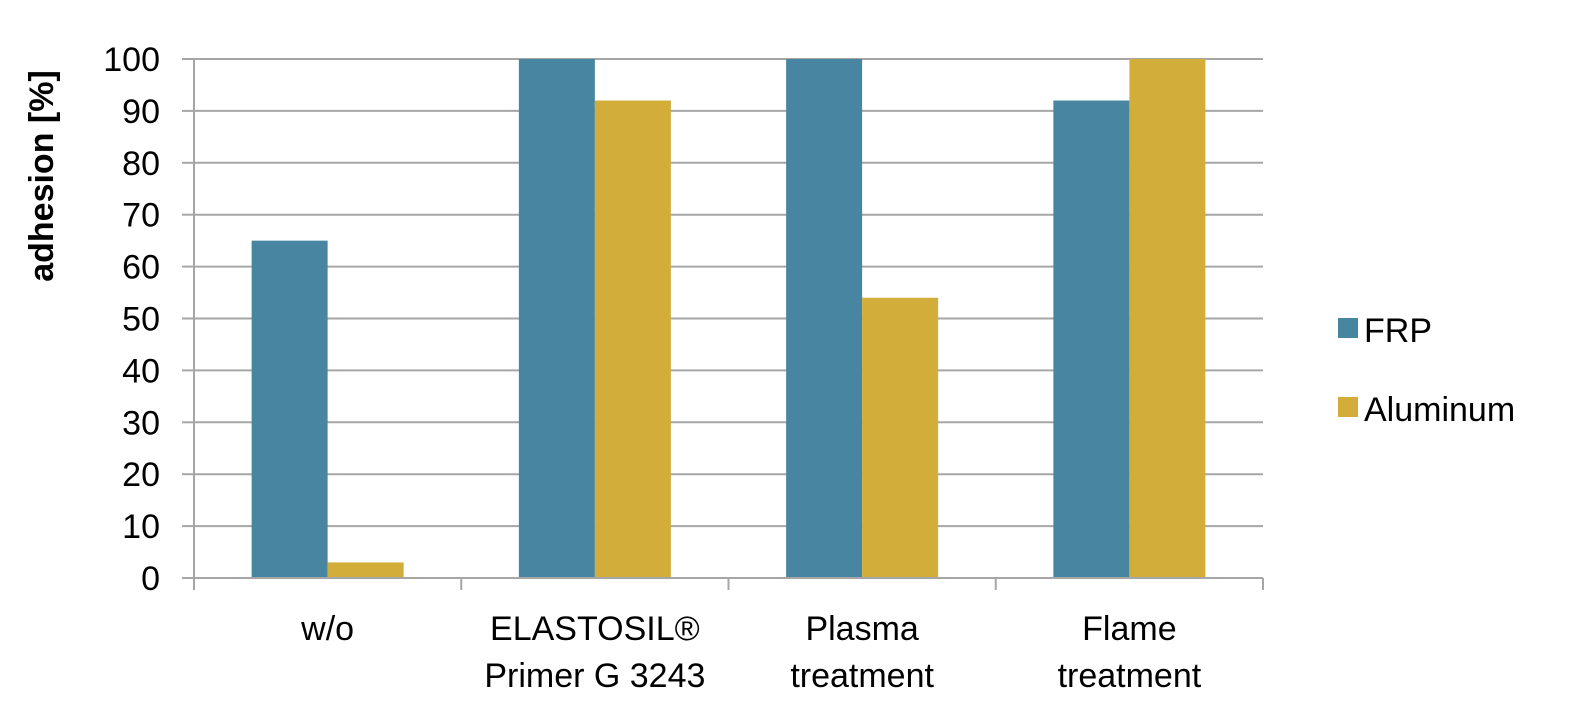 This screenshot has width=1592, height=724. I want to click on y-tick-labels: 0 10 20 30 40 50 60 70 80 90 100, so click(131, 319).